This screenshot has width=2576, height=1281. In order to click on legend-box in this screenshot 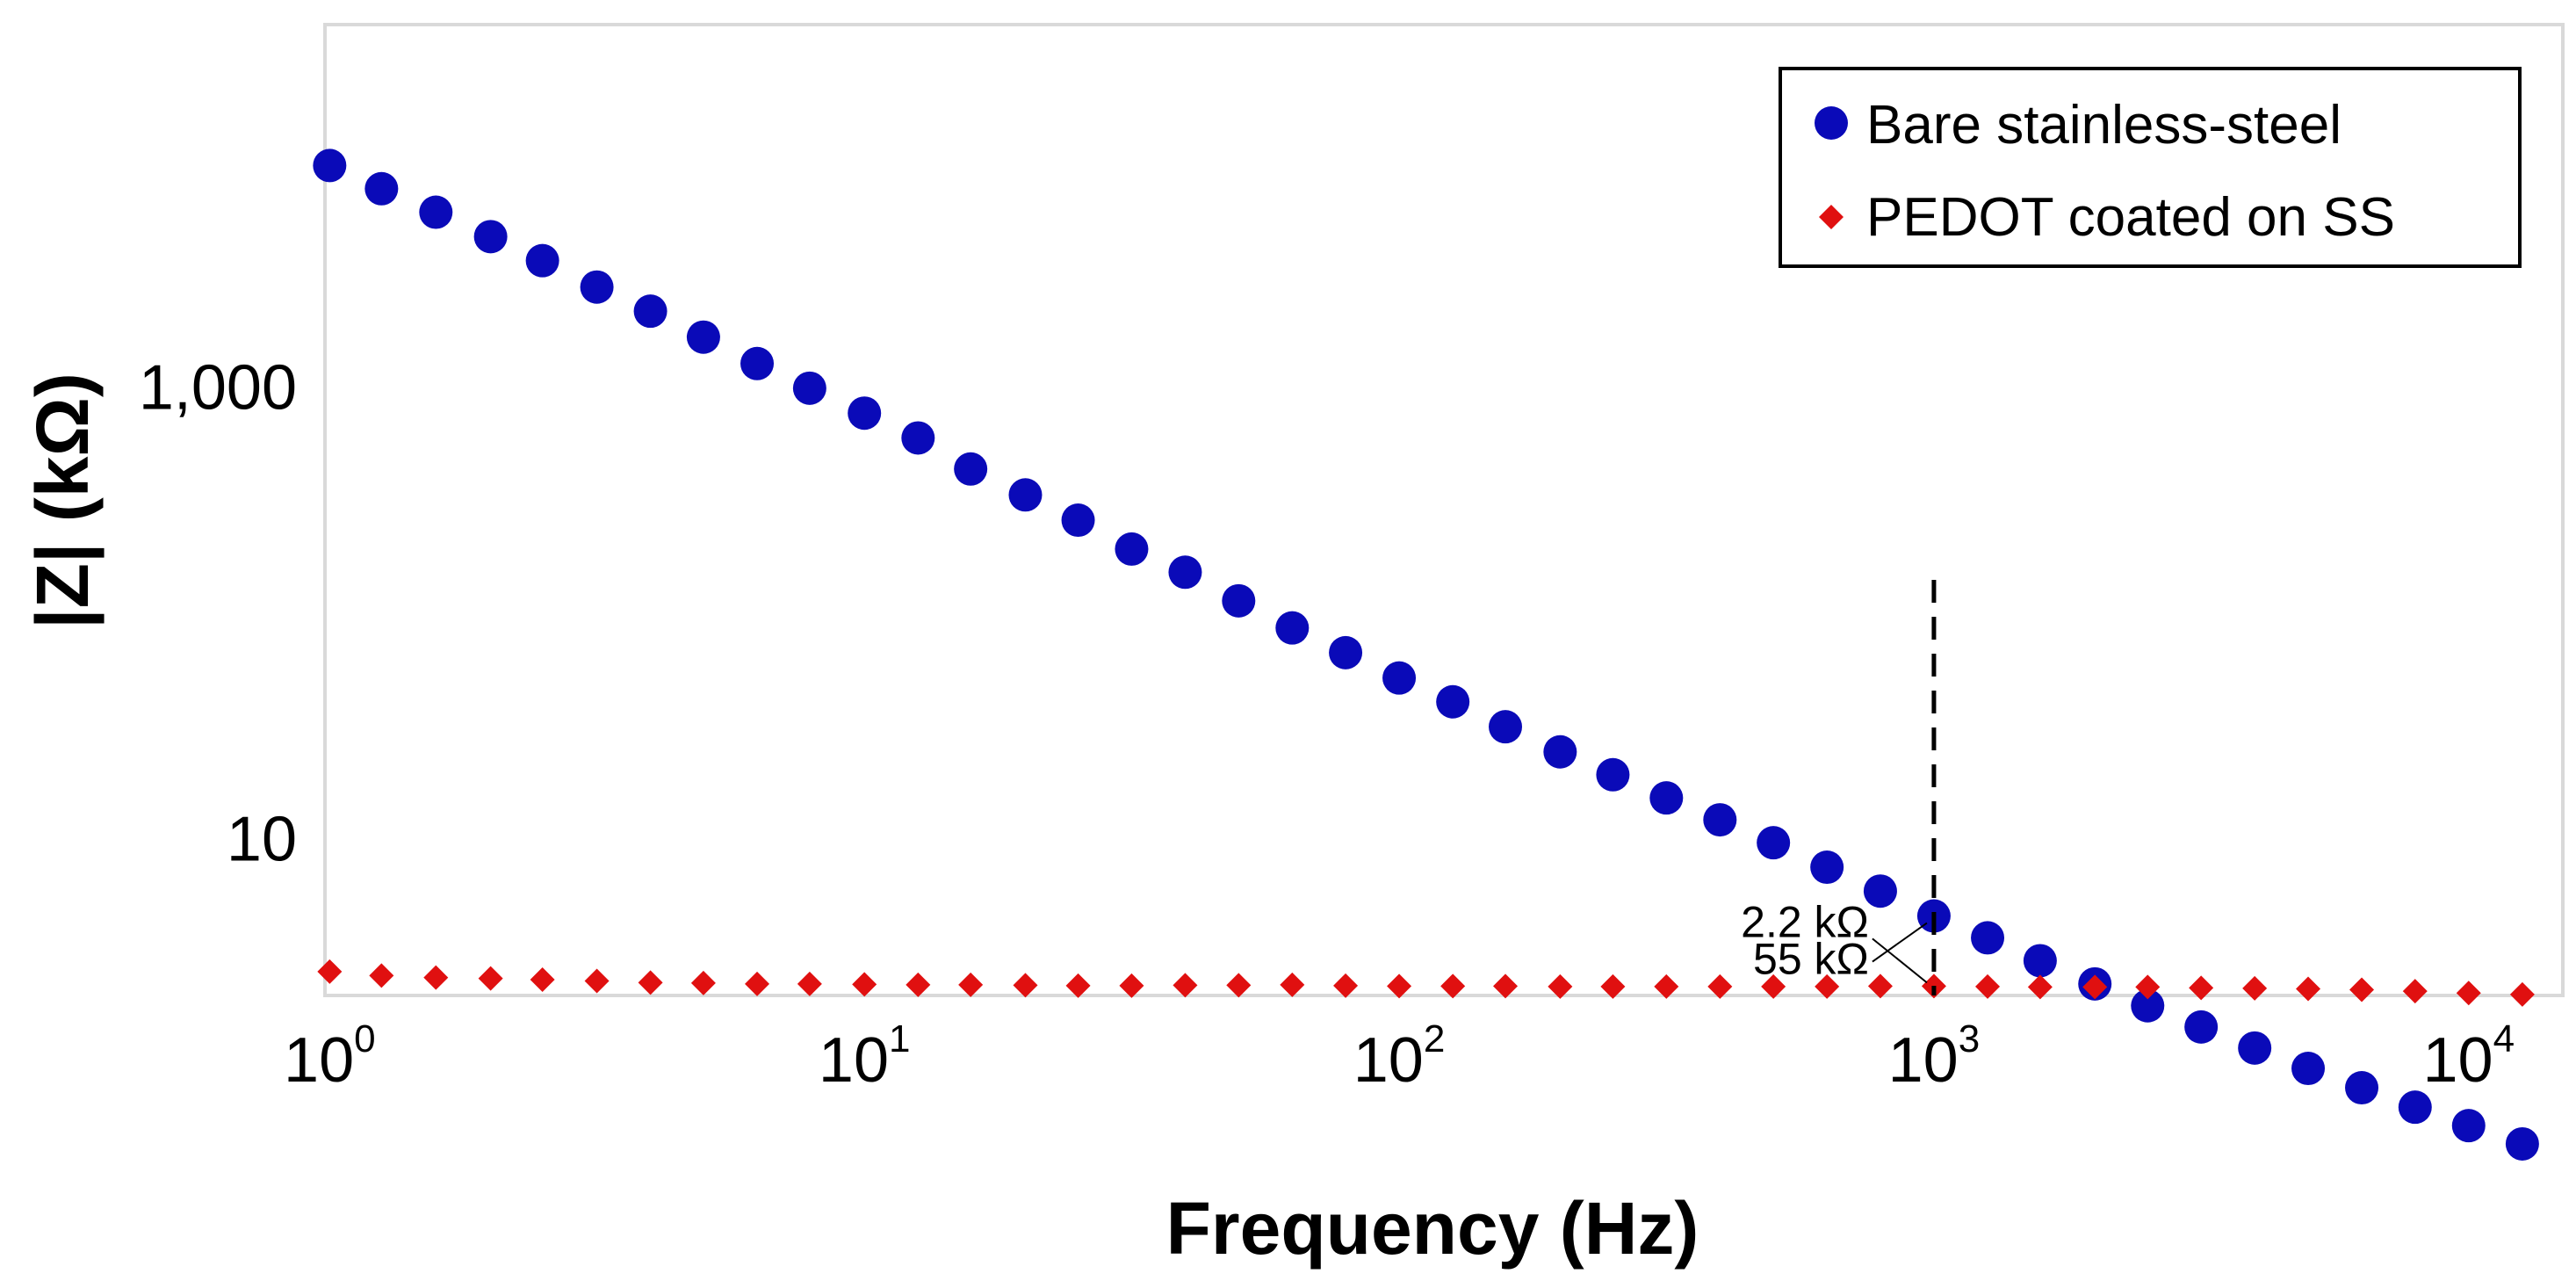, I will do `click(2150, 167)`.